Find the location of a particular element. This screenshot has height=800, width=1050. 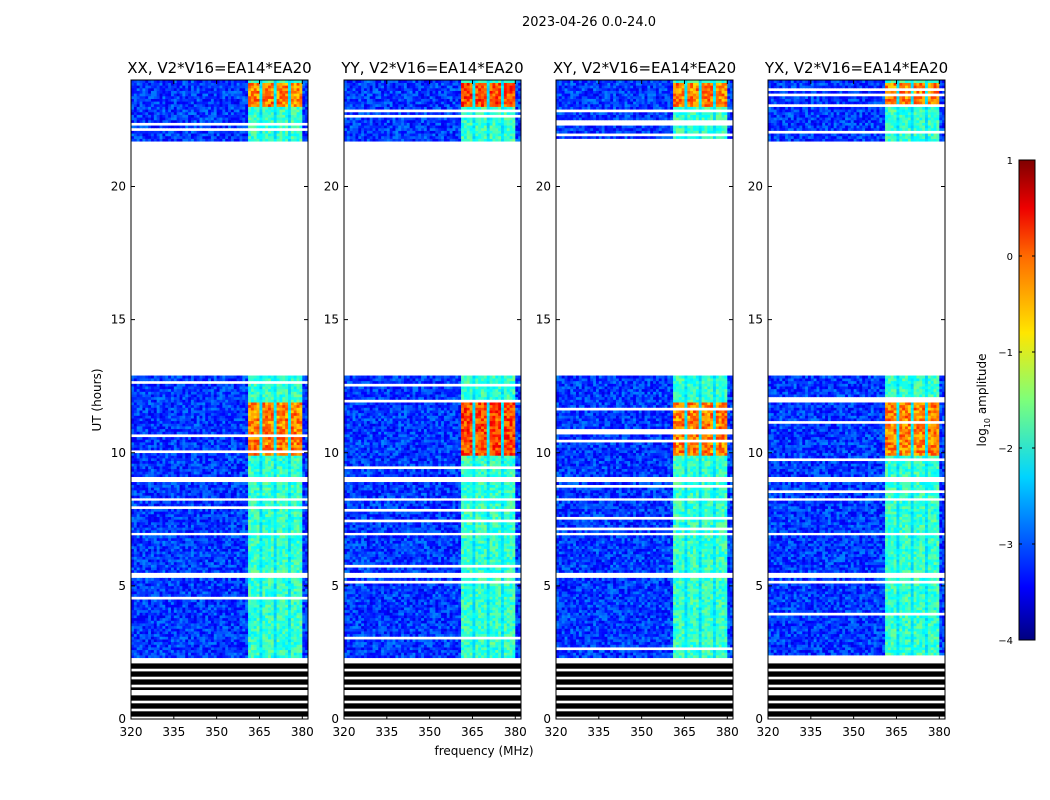

y-axis-label: UT (hours) is located at coordinates (97, 399).